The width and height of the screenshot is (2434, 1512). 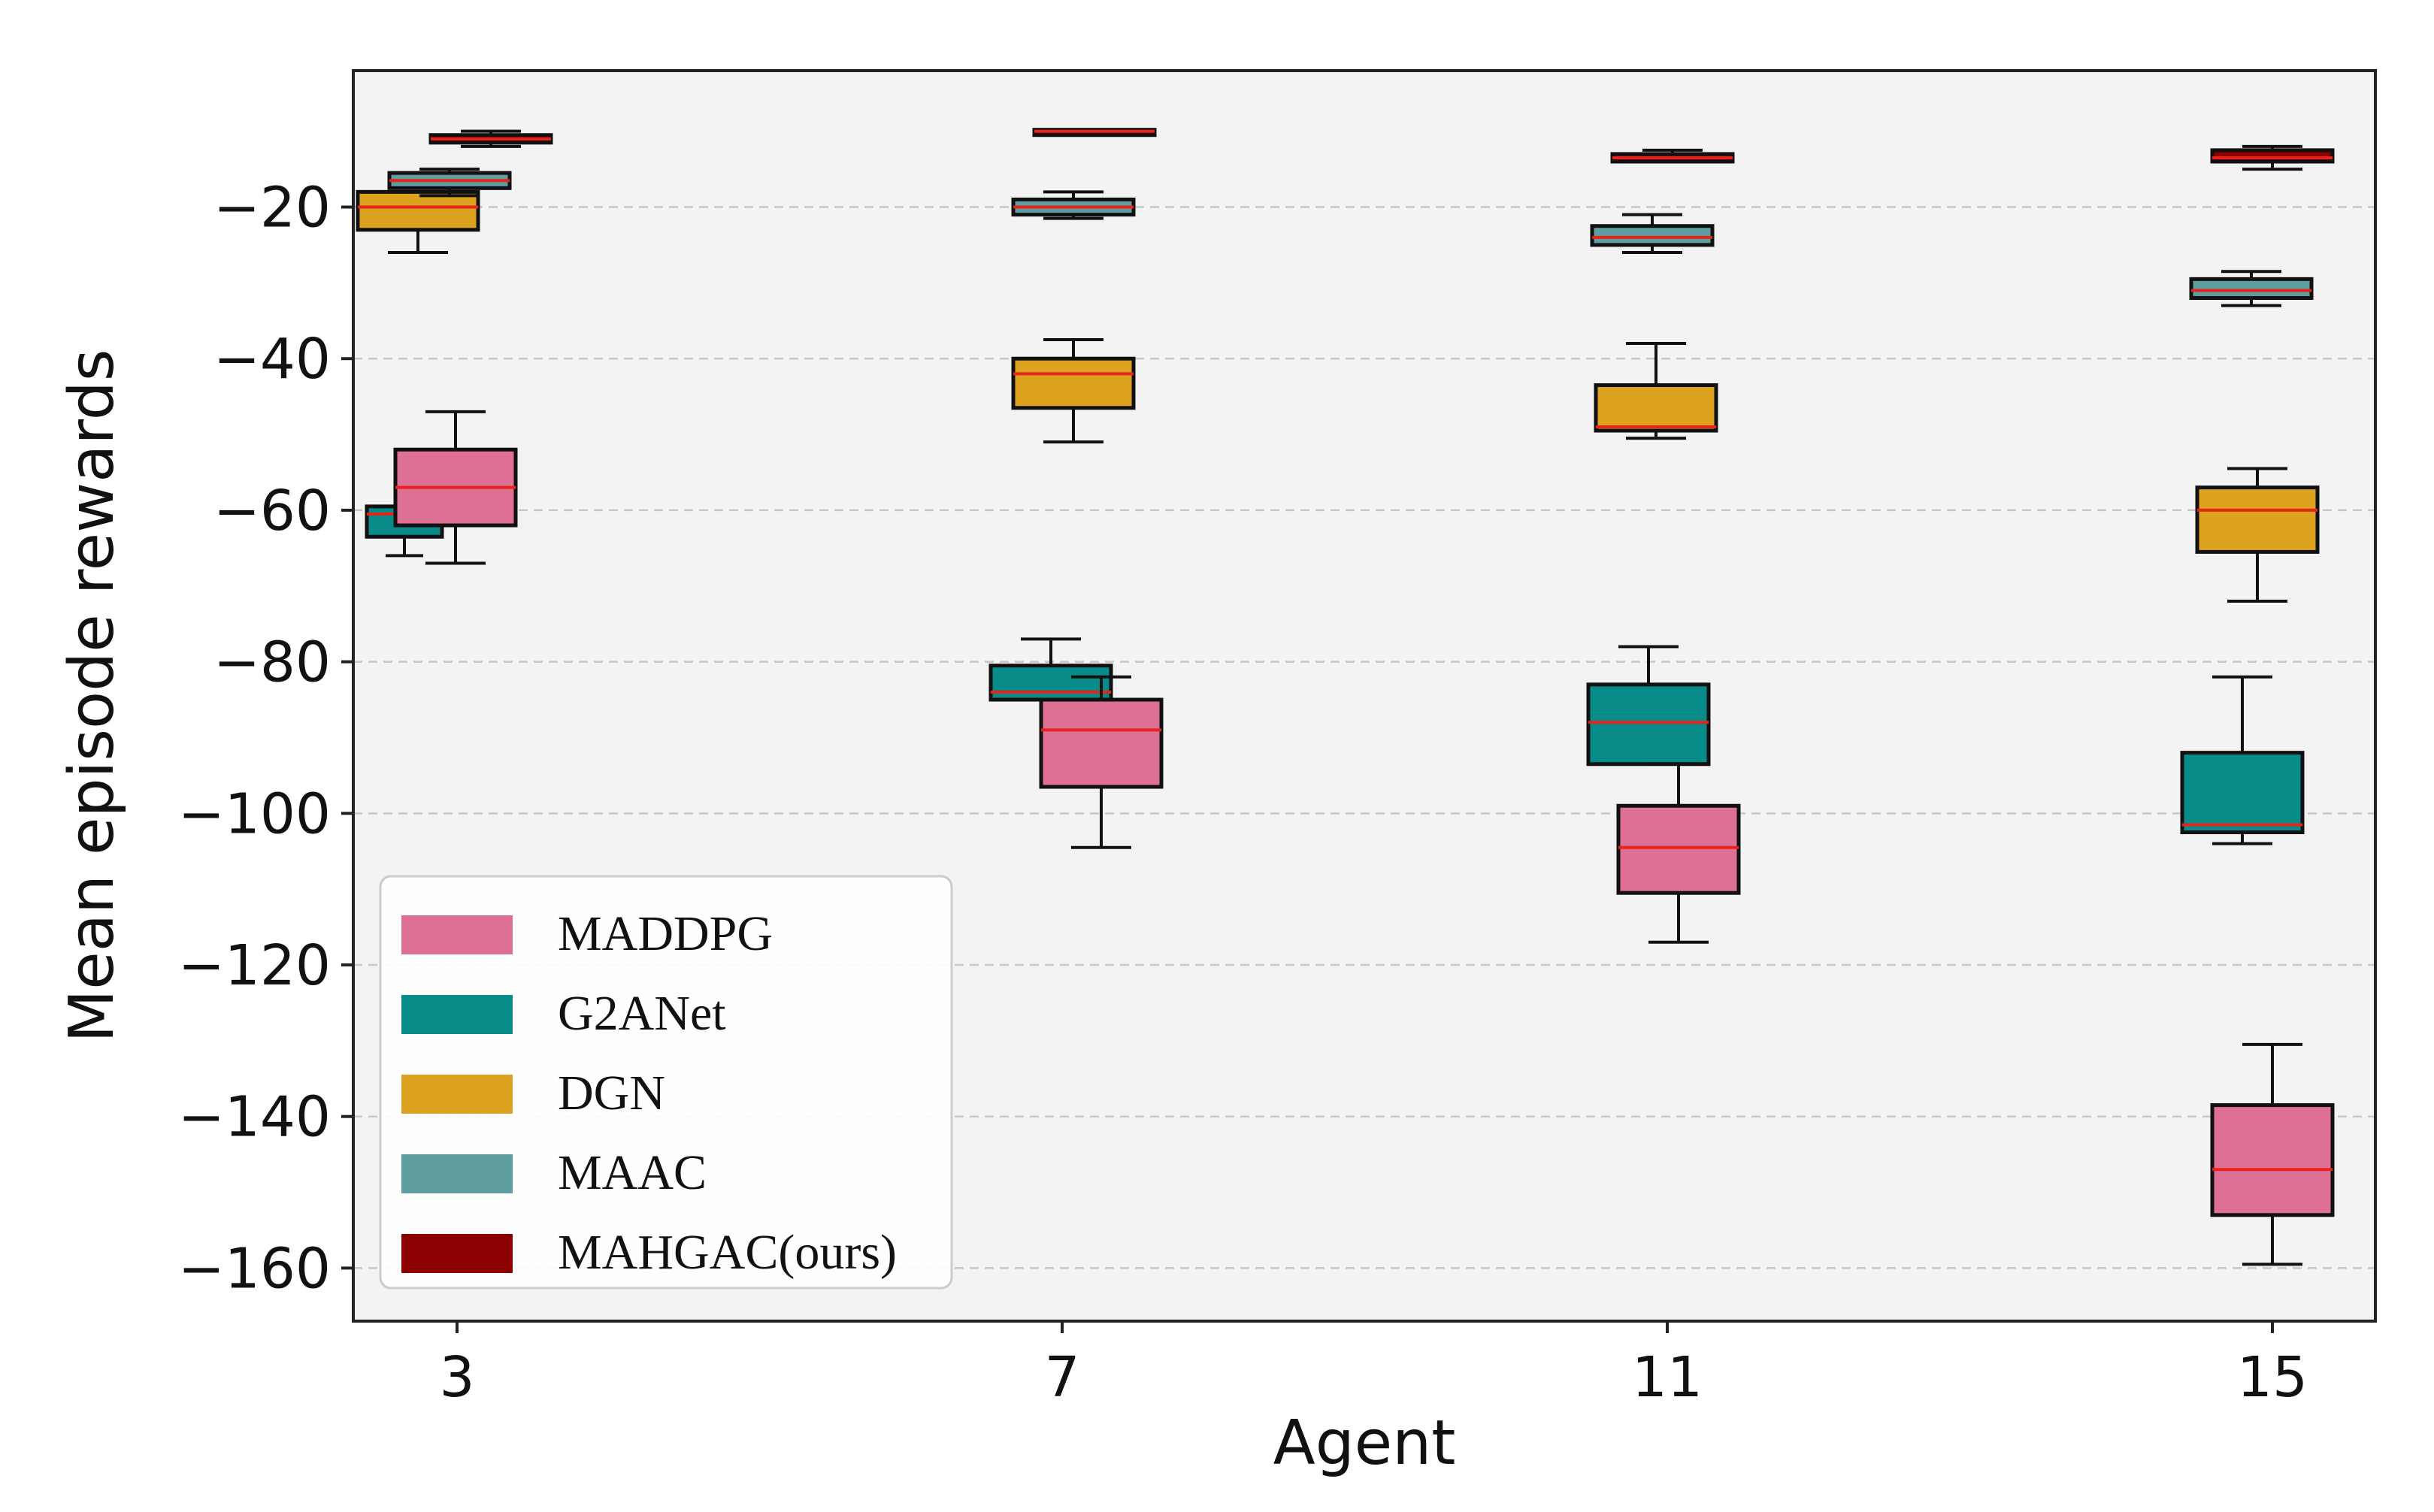 I want to click on x-tick-label: 7, so click(x=1061, y=1377).